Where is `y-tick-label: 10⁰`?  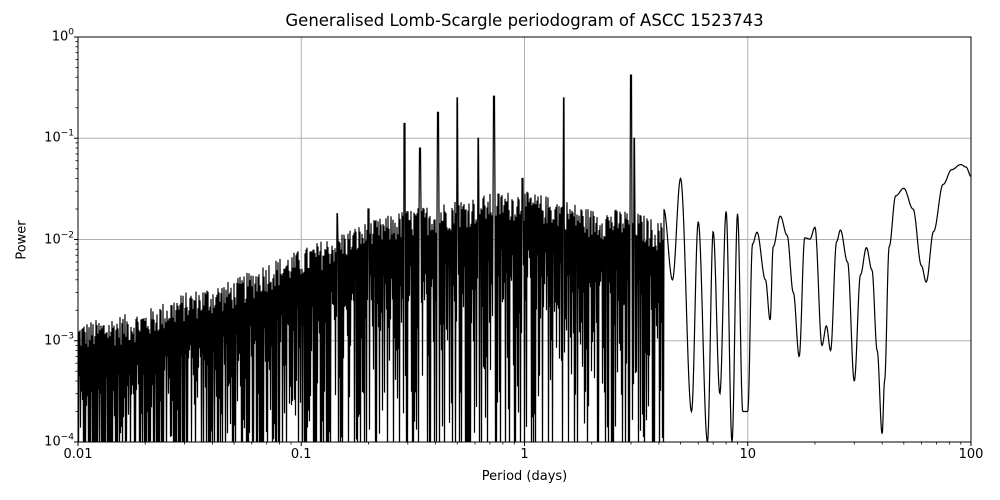 y-tick-label: 10⁰ is located at coordinates (62, 36).